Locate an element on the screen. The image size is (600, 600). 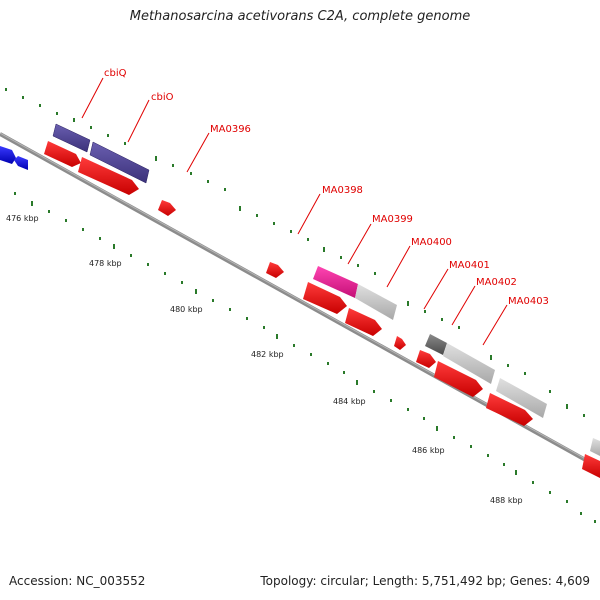
gene-reverse-blue is located at coordinates (14, 158).